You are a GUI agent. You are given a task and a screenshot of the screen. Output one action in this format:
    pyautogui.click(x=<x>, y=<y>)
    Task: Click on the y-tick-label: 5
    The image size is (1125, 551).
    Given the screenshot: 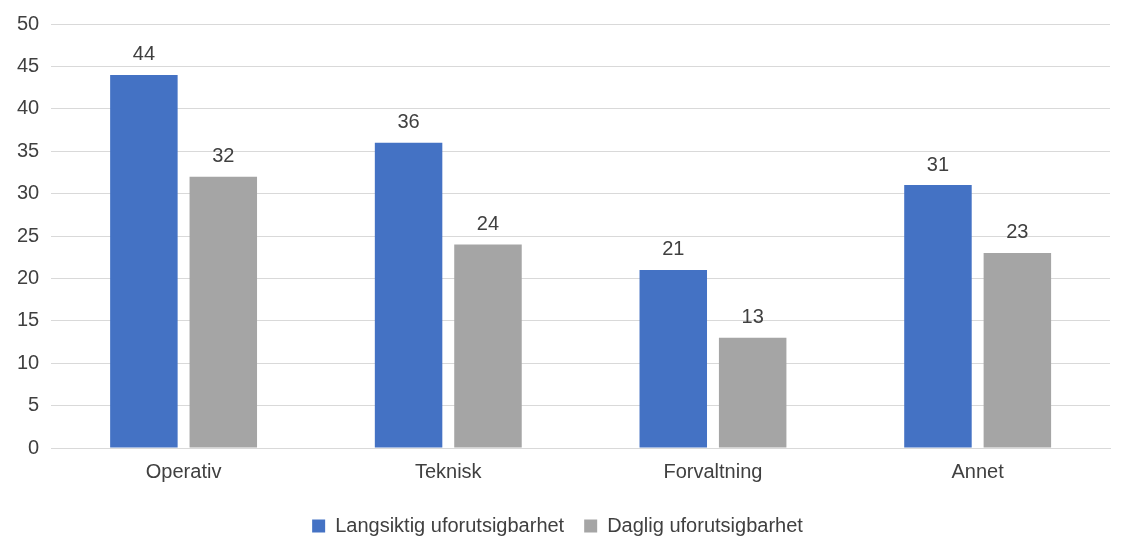 What is the action you would take?
    pyautogui.click(x=34, y=404)
    